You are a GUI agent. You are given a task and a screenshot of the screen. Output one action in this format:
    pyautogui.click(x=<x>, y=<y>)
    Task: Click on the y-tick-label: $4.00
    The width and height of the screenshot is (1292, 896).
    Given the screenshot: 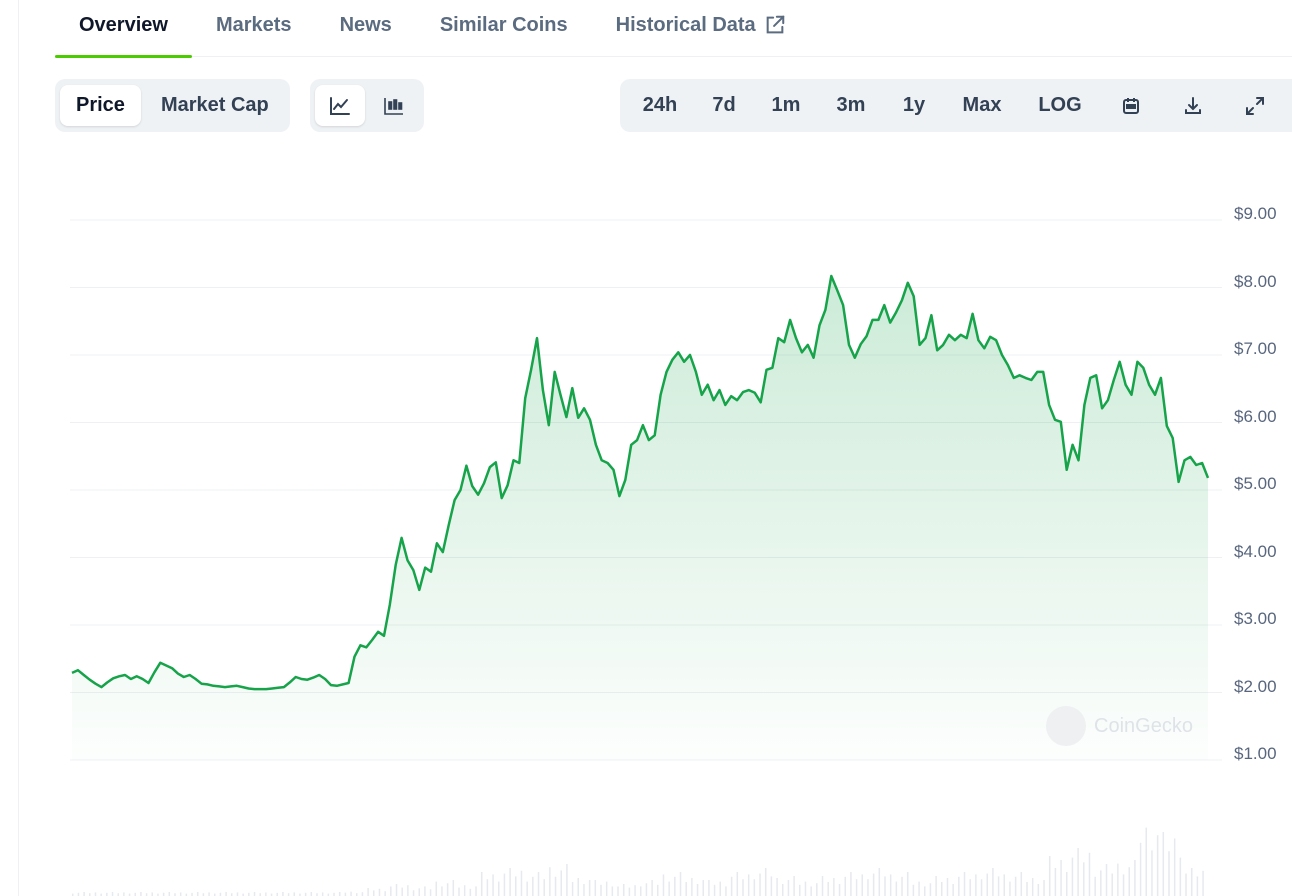 What is the action you would take?
    pyautogui.click(x=1255, y=551)
    